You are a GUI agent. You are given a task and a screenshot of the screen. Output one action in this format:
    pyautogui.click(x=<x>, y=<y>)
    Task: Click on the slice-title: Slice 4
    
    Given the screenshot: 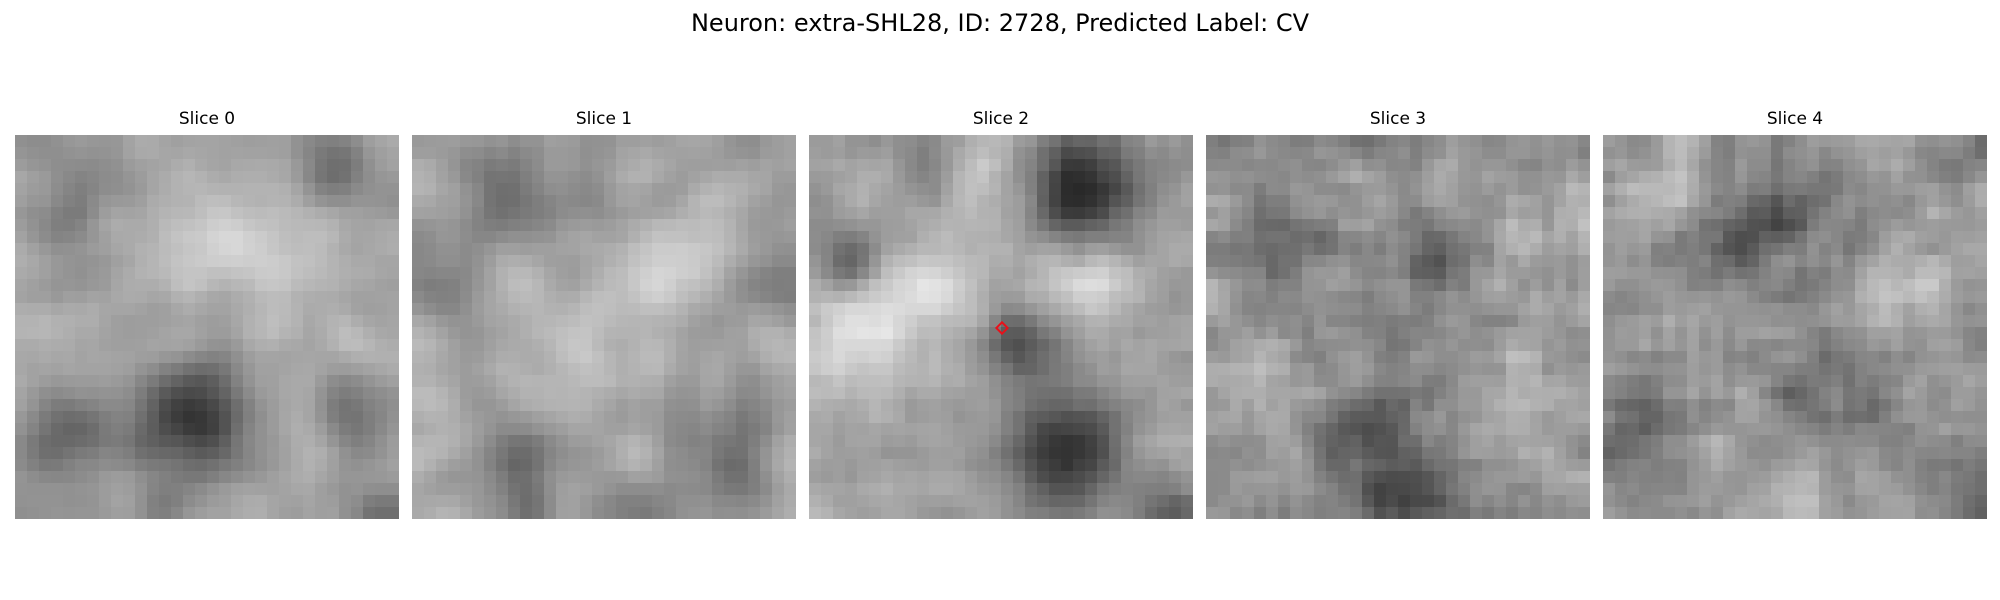 What is the action you would take?
    pyautogui.click(x=1795, y=119)
    